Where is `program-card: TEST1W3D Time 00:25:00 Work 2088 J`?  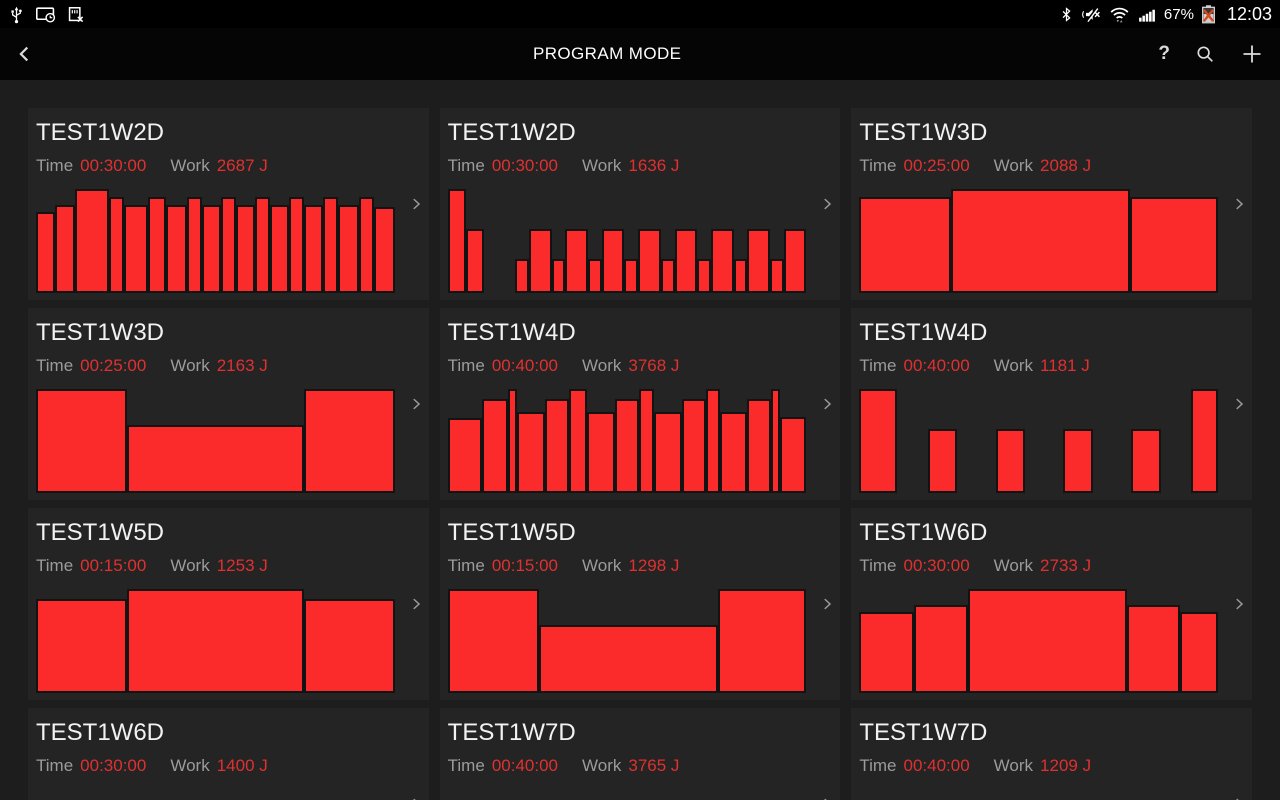
program-card: TEST1W3D Time 00:25:00 Work 2088 J is located at coordinates (1051, 204).